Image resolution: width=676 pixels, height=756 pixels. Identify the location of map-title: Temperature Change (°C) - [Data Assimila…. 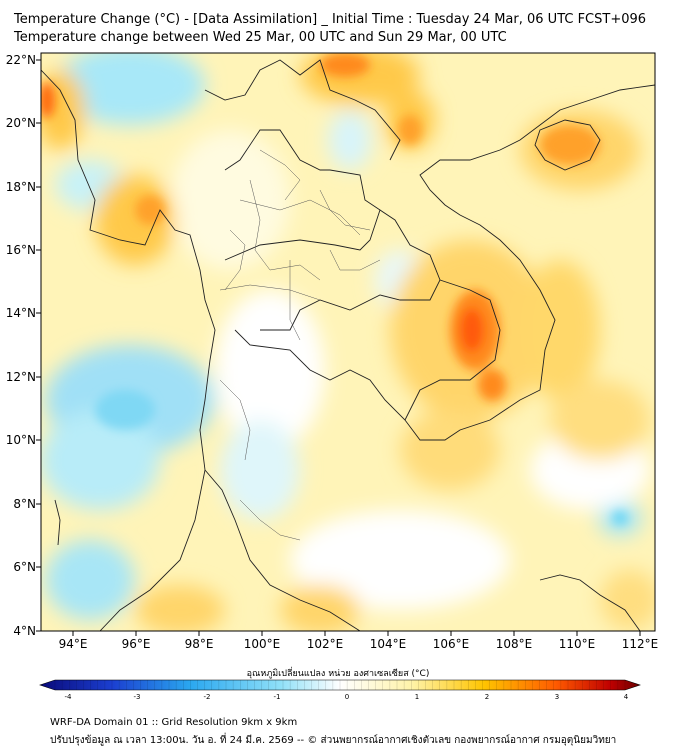
(330, 19).